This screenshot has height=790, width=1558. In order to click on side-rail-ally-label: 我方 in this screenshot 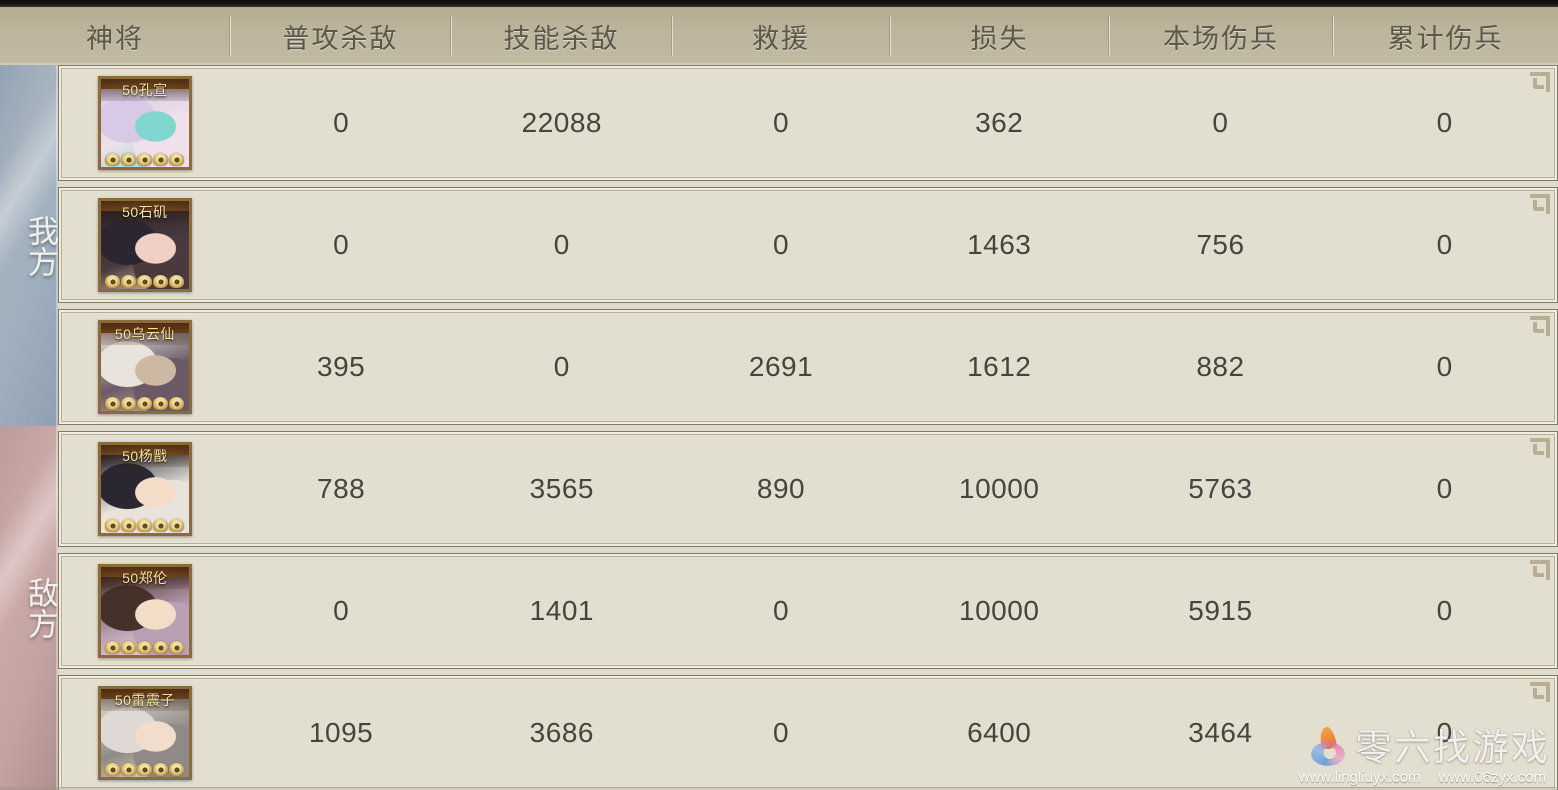, I will do `click(40, 245)`.